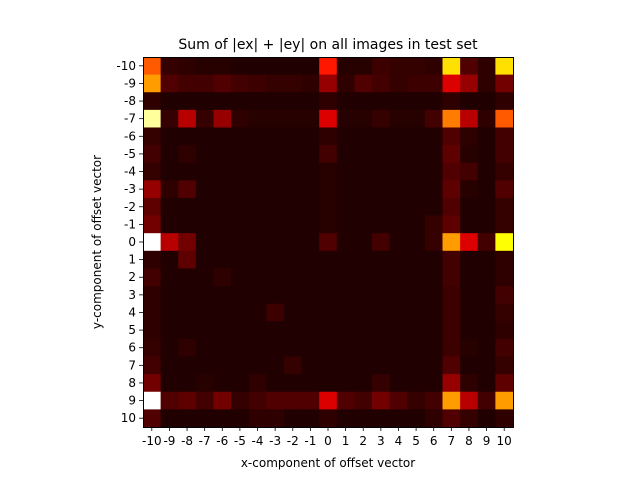 The width and height of the screenshot is (640, 480). Describe the element at coordinates (504, 441) in the screenshot. I see `x-tick-label: 10` at that location.